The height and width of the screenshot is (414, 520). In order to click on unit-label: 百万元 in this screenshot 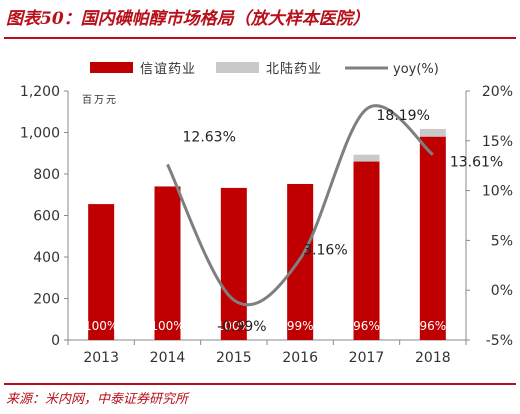, I will do `click(100, 100)`.